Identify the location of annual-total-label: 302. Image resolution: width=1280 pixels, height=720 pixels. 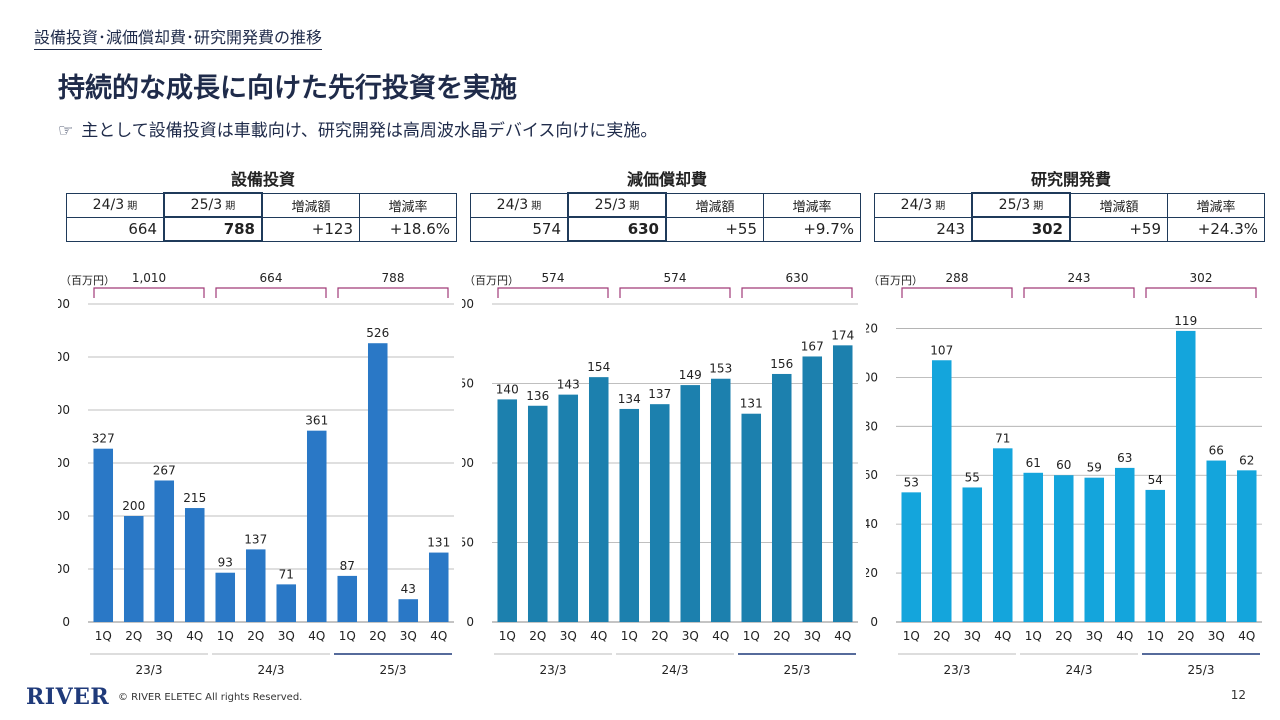
(1201, 278).